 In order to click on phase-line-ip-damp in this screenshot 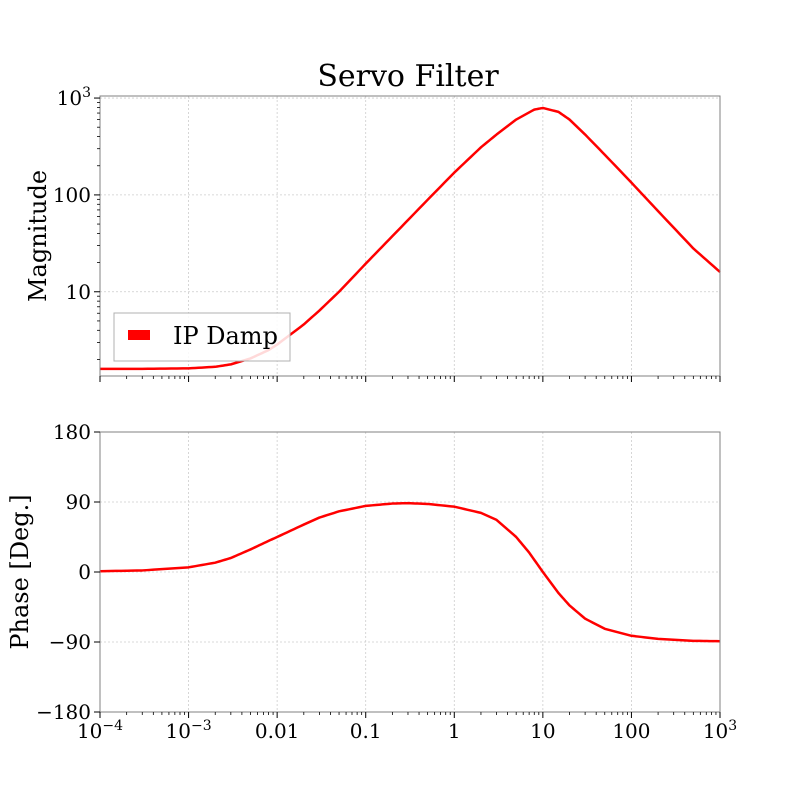, I will do `click(410, 572)`.